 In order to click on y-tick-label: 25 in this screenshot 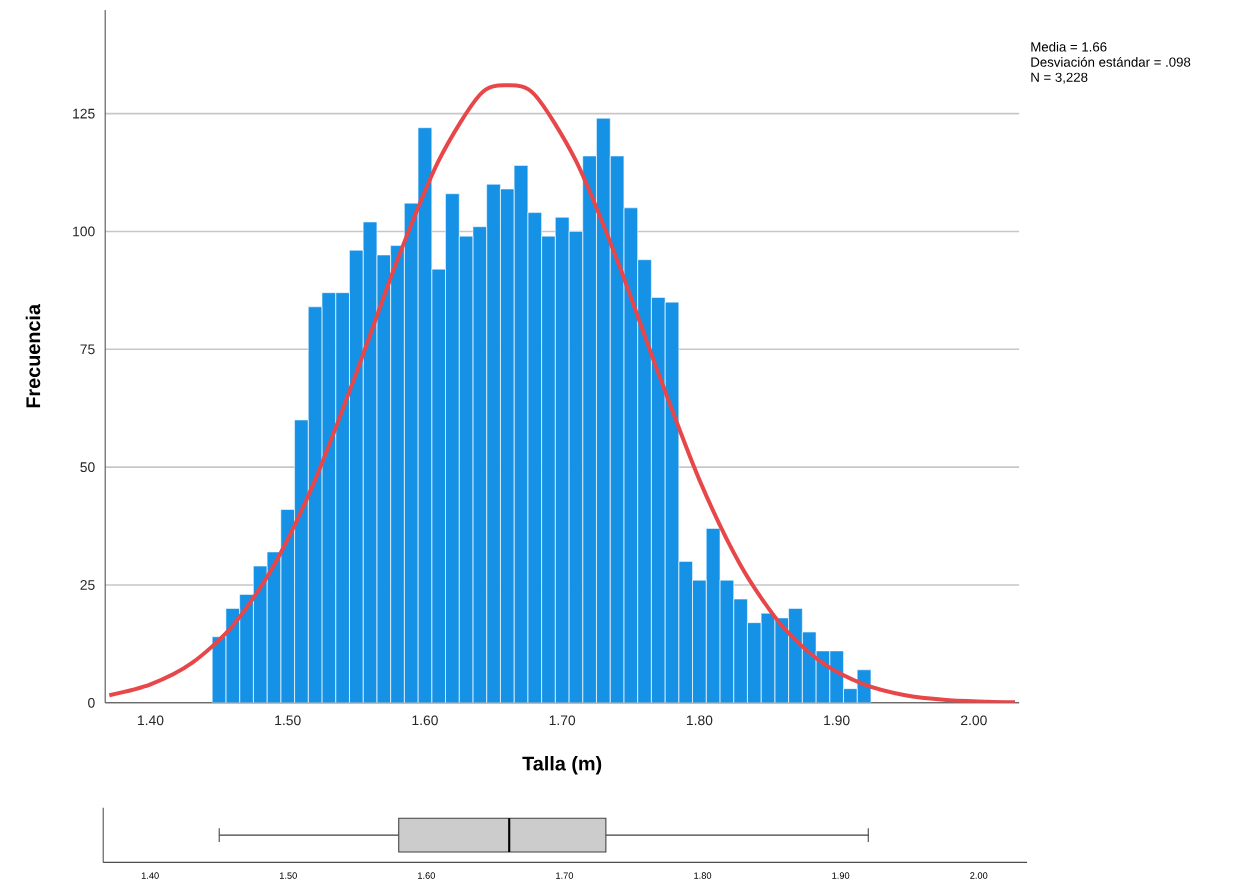, I will do `click(87, 584)`.